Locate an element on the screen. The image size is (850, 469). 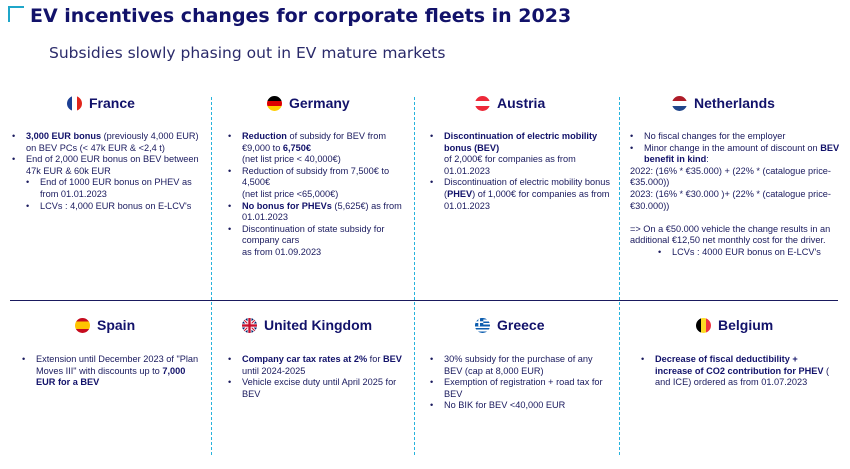
country-name: Greece is located at coordinates (521, 325).